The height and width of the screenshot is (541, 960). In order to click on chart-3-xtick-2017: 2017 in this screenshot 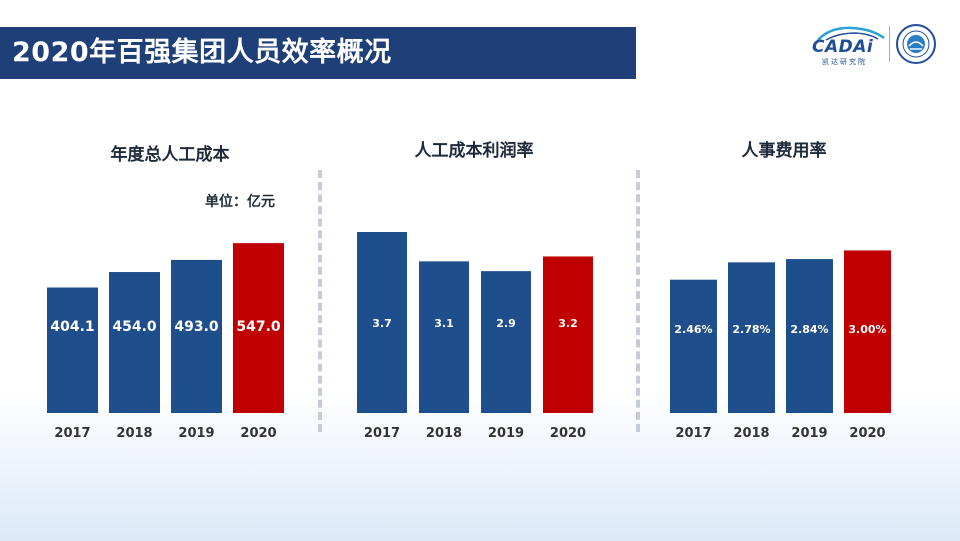, I will do `click(693, 433)`.